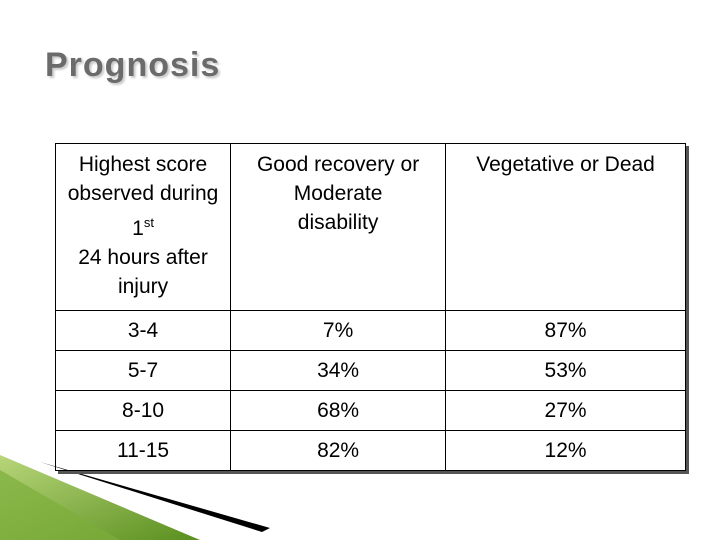  I want to click on header-text: Good recovery or Moderate disability, so click(338, 193).